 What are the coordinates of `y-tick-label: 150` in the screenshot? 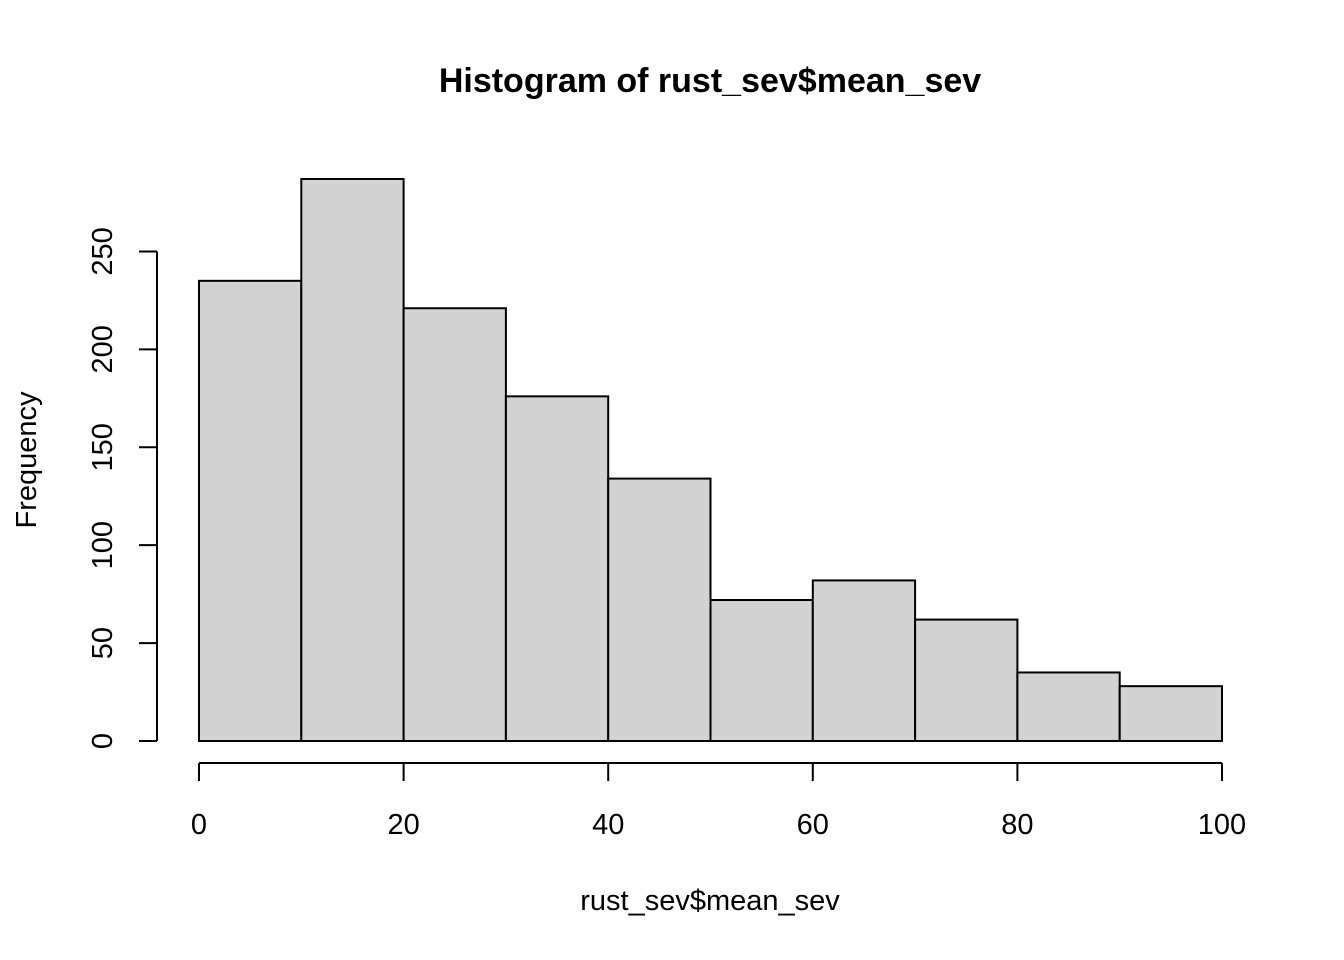 It's located at (103, 447).